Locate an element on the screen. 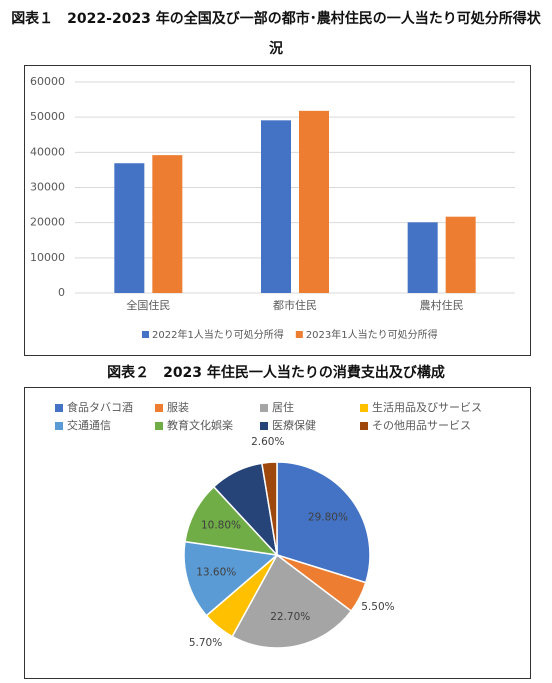 This screenshot has width=552, height=683. x-tick-label: 農村住民 is located at coordinates (442, 305).